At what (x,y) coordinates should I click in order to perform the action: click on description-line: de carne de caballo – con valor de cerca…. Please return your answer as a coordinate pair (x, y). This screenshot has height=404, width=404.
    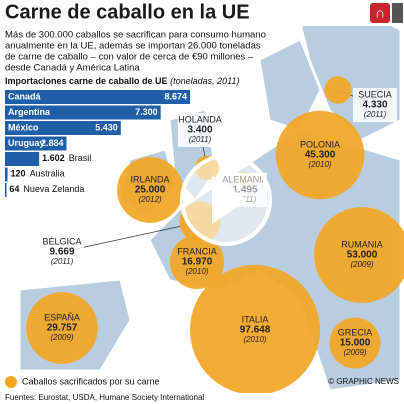
    Looking at the image, I should click on (129, 57).